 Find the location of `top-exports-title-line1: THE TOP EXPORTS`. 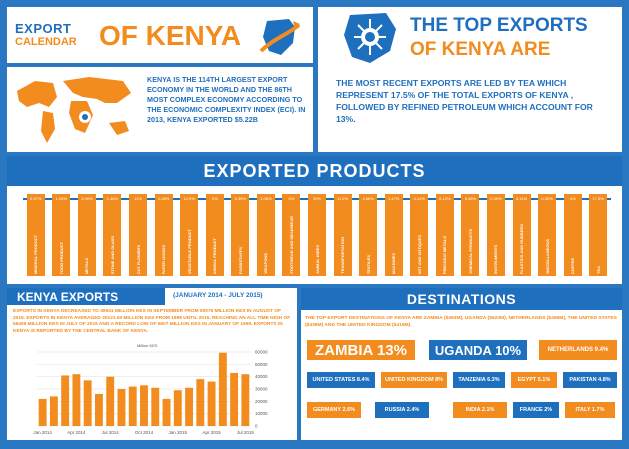

top-exports-title-line1: THE TOP EXPORTS is located at coordinates (499, 25).